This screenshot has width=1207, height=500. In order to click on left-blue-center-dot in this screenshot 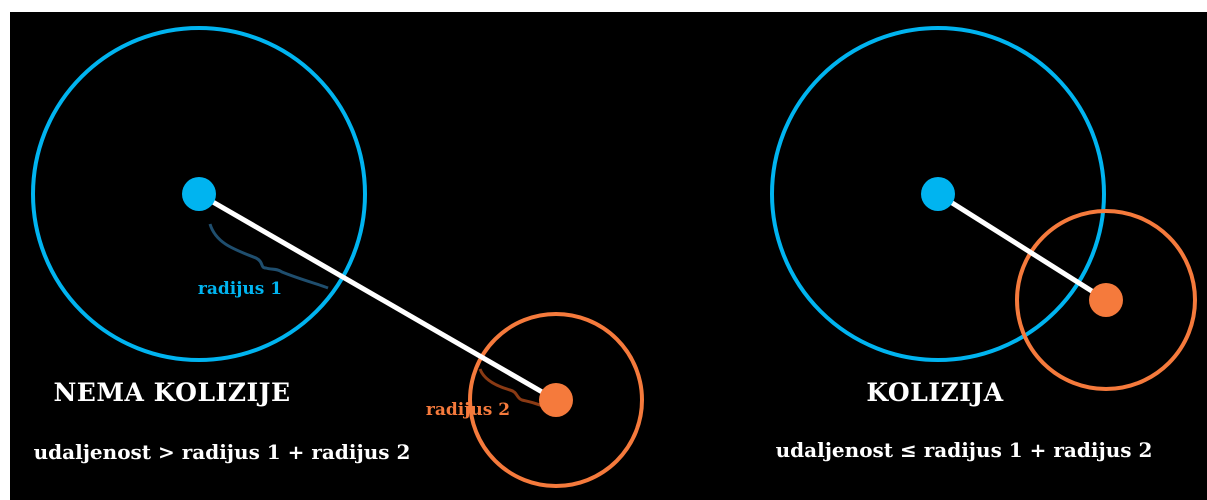, I will do `click(199, 194)`.